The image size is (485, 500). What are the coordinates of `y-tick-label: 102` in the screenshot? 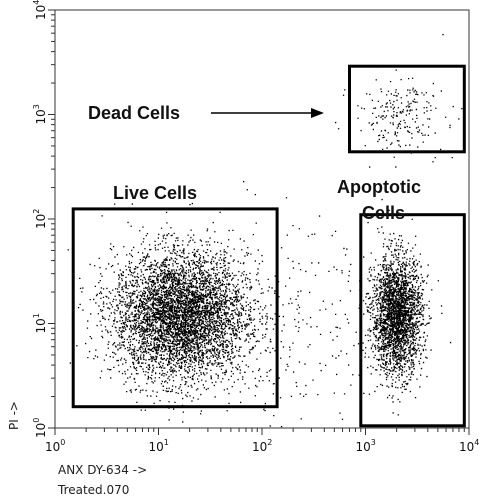 It's located at (40, 219).